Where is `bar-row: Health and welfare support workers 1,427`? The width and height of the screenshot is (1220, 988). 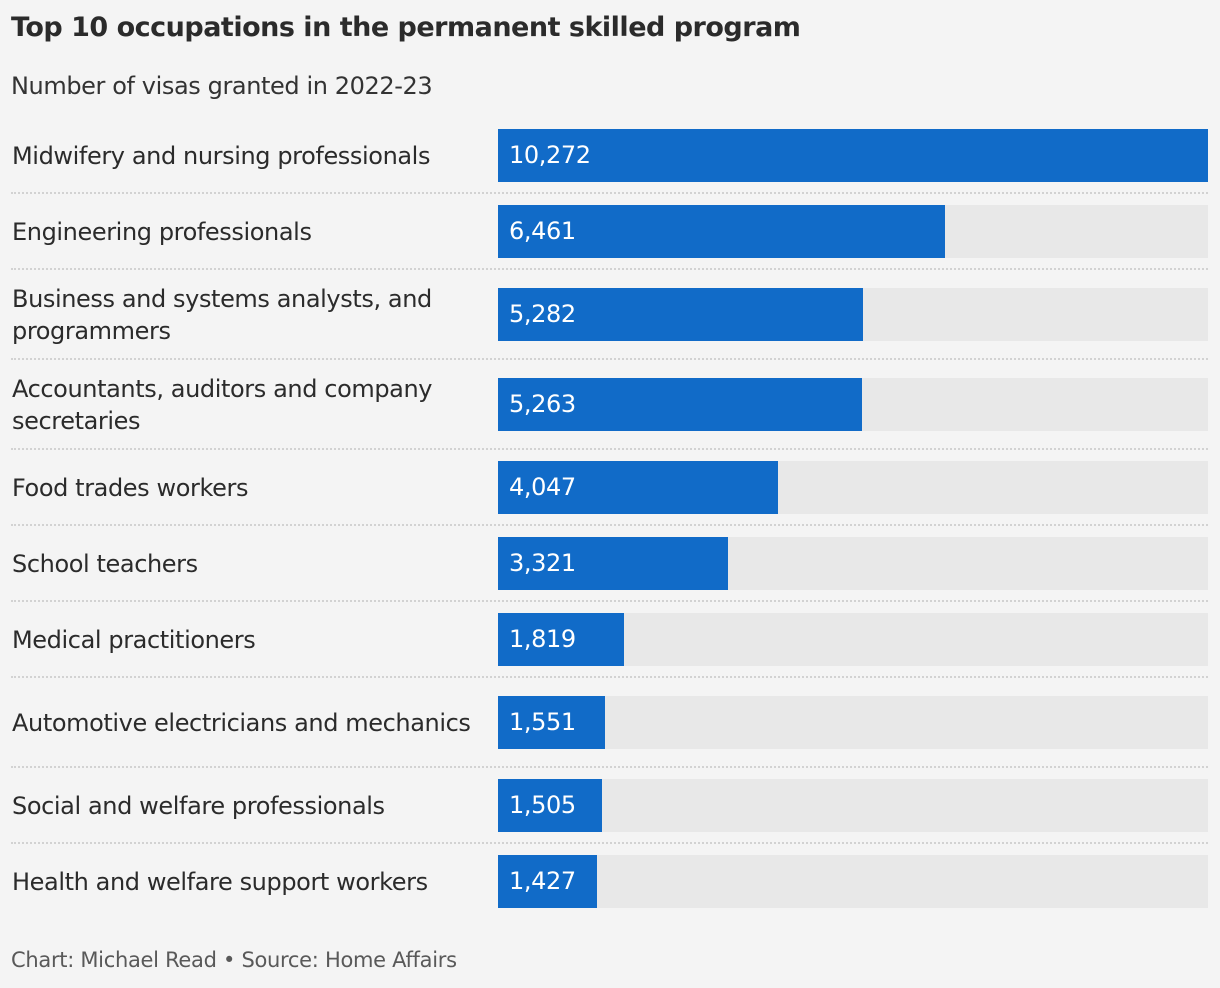
bar-row: Health and welfare support workers 1,427 is located at coordinates (610, 882).